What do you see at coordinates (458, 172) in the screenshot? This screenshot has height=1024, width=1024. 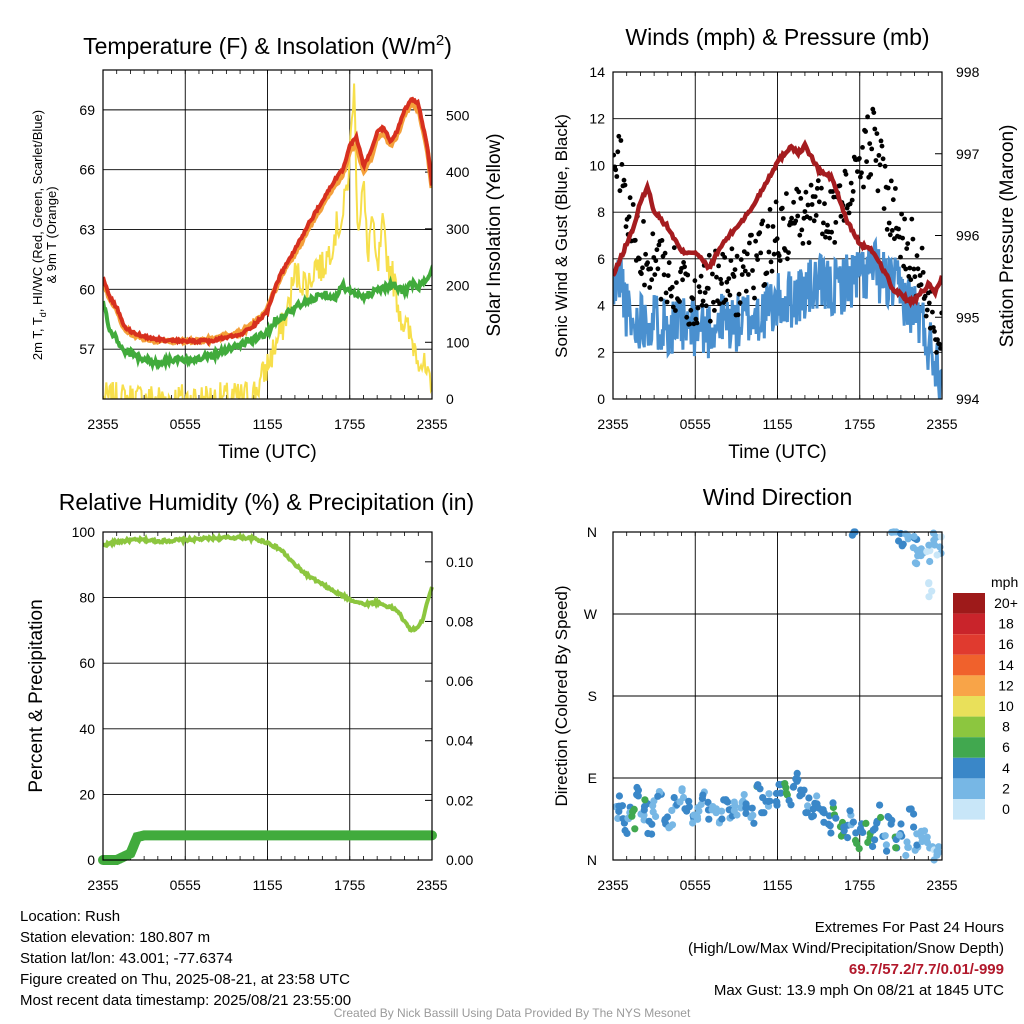 I see `right-tick-label: 400` at bounding box center [458, 172].